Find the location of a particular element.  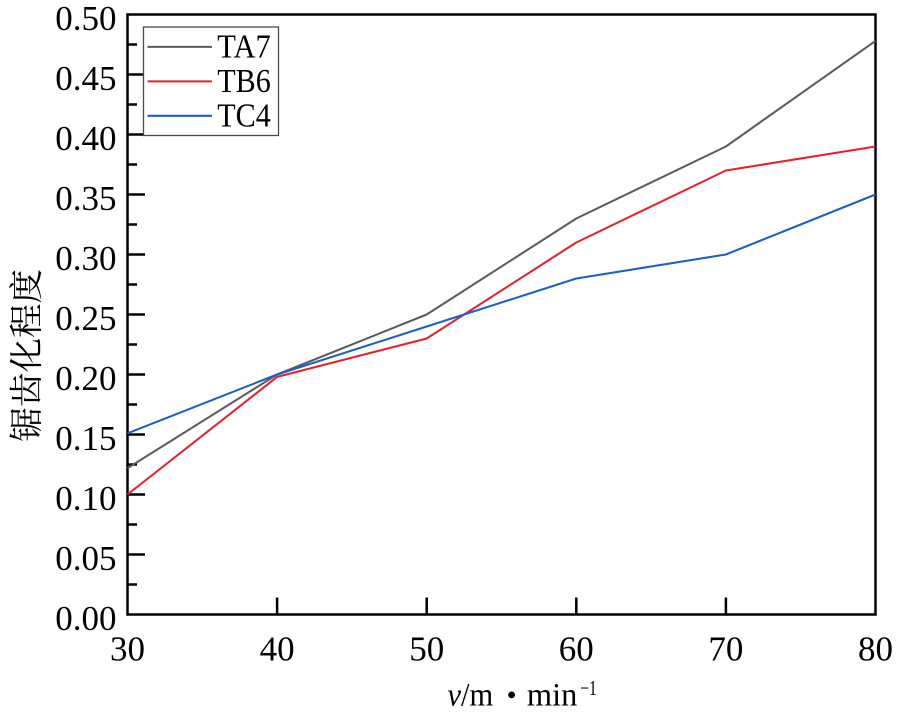

svg-text: 0.20 is located at coordinates (85, 378).